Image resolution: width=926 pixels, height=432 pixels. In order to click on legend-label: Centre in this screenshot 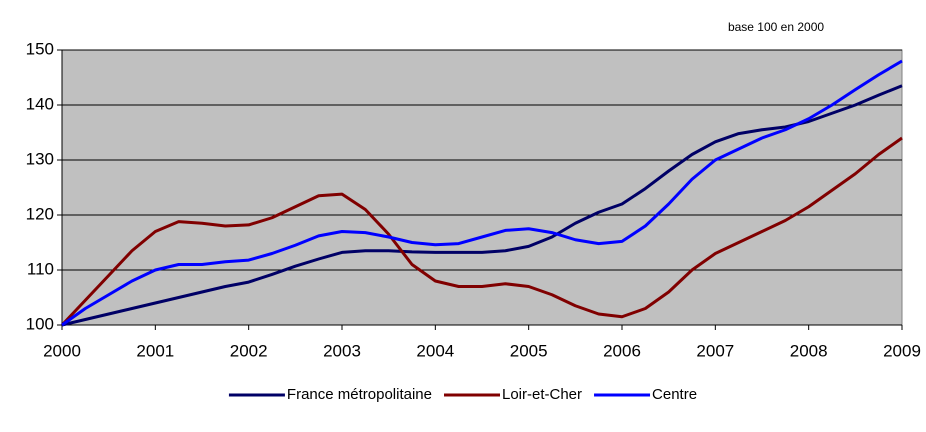, I will do `click(674, 394)`.